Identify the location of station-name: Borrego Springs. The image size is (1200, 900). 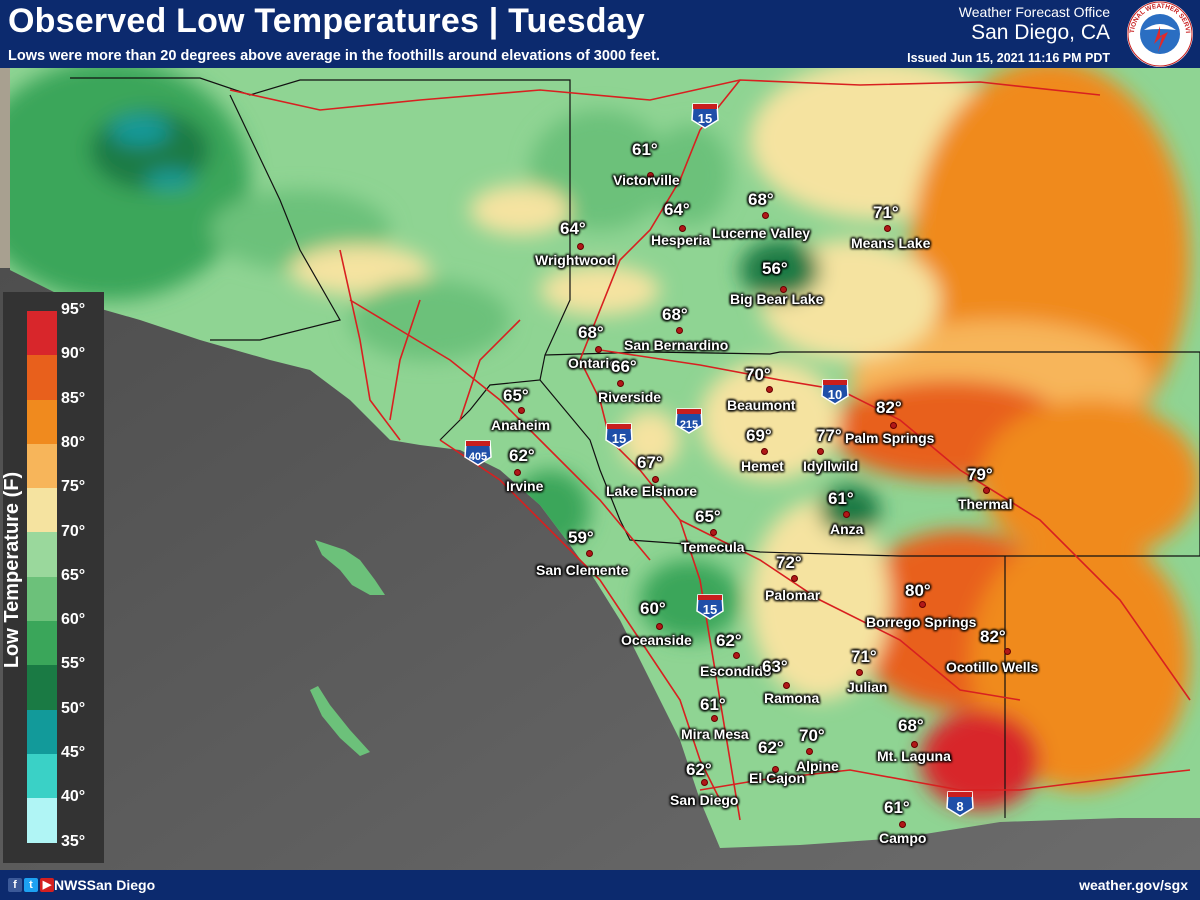
(921, 622).